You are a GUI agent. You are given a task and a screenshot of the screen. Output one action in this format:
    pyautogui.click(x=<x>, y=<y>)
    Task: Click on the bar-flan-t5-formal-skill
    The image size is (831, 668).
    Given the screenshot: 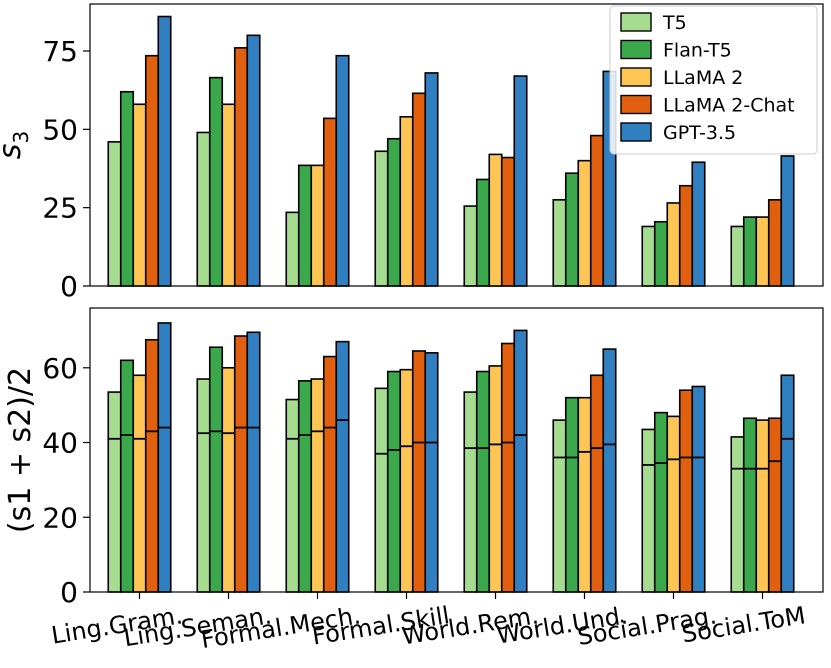 What is the action you would take?
    pyautogui.click(x=394, y=481)
    